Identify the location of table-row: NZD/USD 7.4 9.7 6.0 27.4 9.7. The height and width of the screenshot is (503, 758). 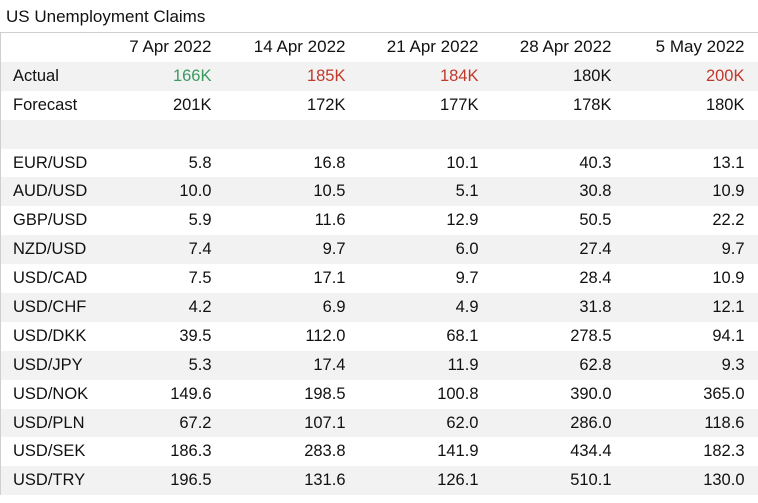
(379, 250).